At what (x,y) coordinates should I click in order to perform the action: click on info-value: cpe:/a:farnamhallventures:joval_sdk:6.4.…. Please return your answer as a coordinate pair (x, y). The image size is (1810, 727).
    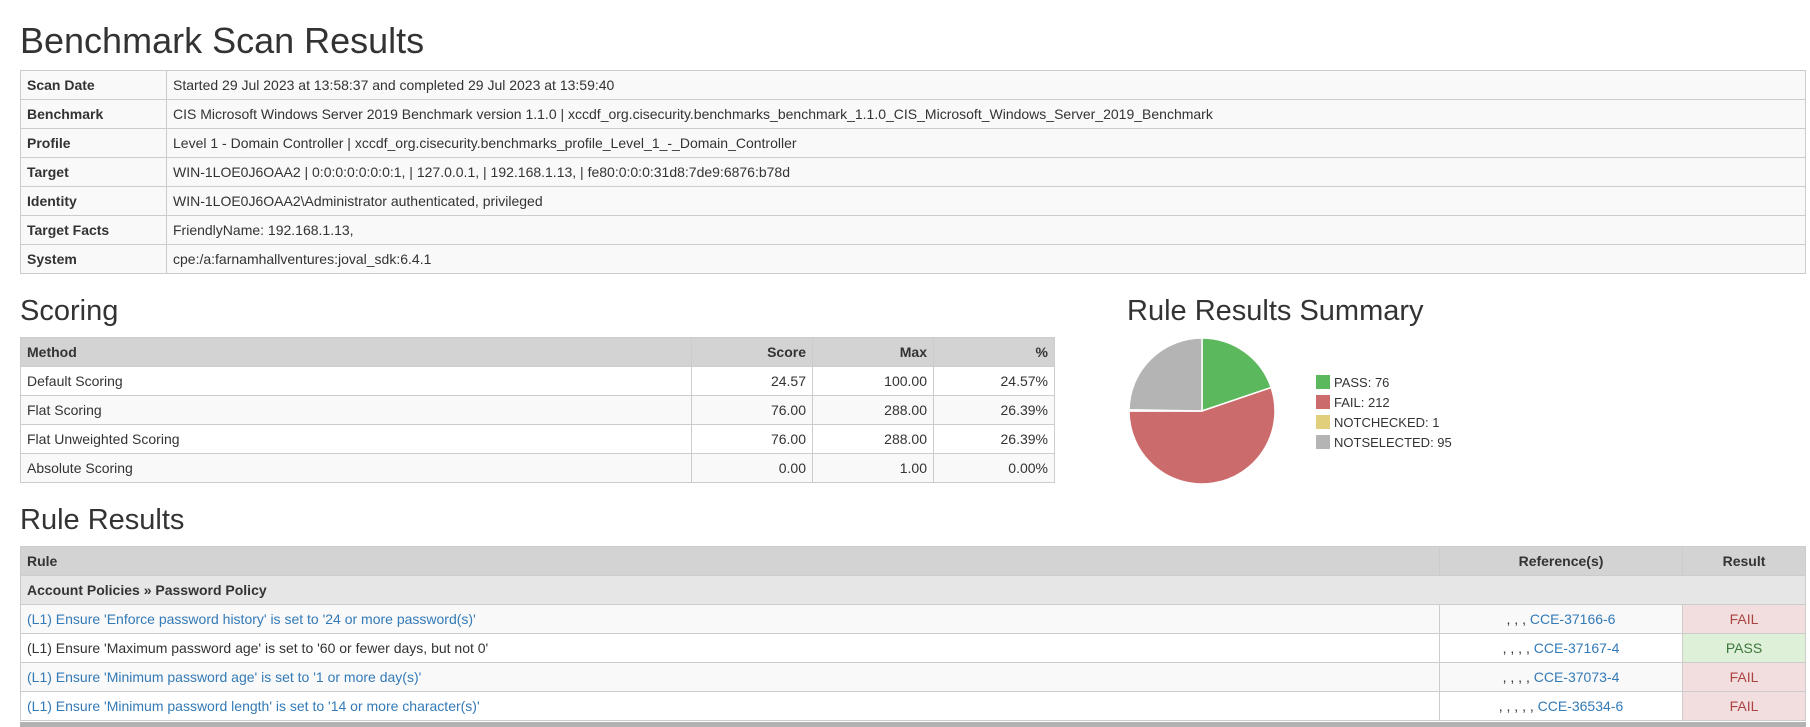
    Looking at the image, I should click on (986, 259).